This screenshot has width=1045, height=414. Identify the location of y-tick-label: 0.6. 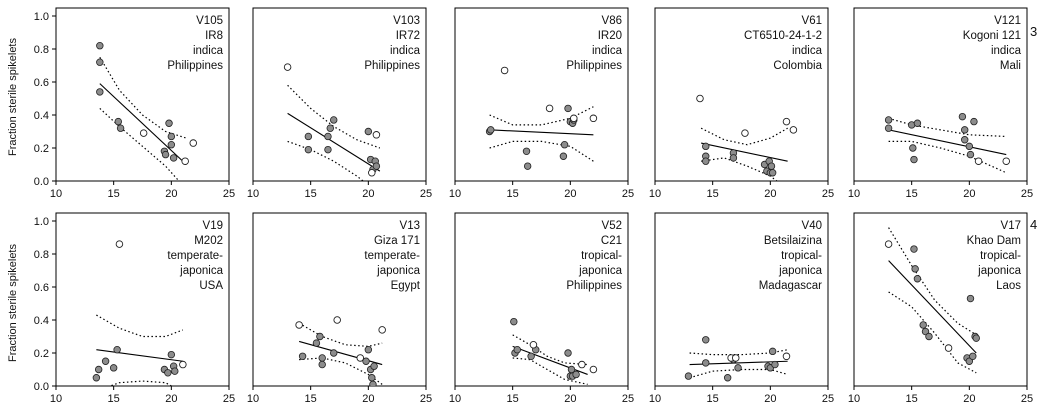
(41, 83).